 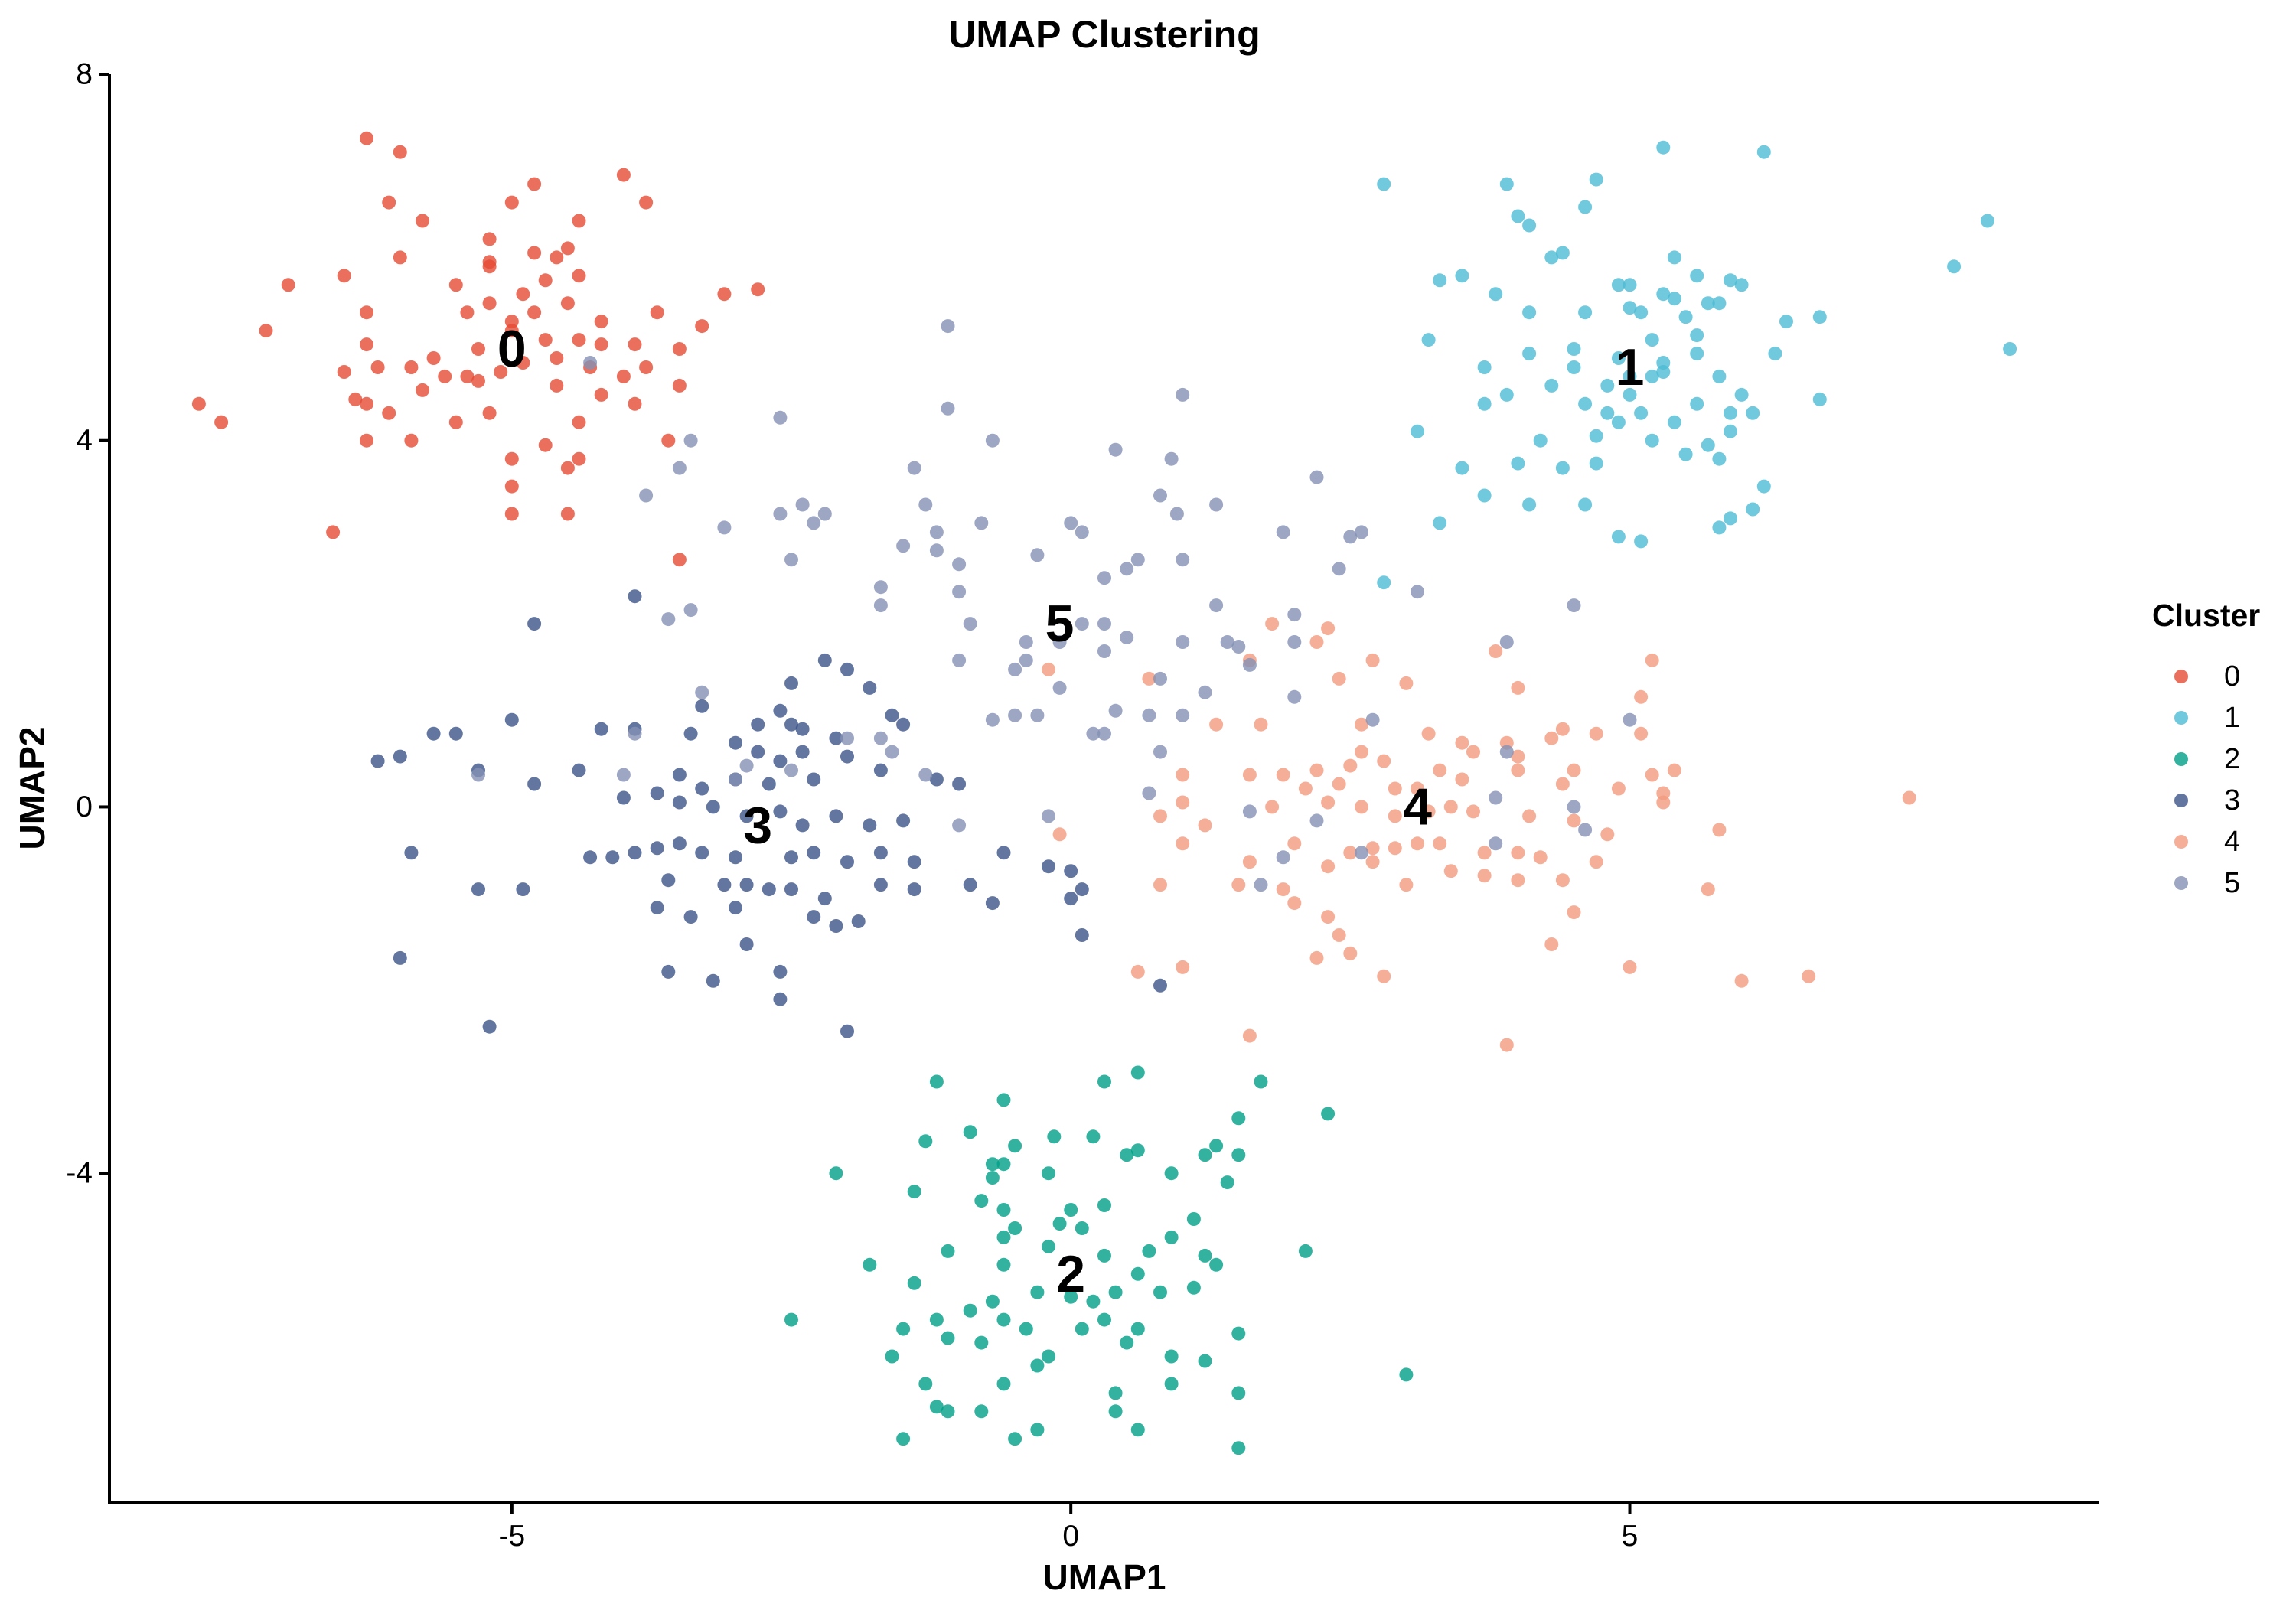 I want to click on y-axis-label: UMAP2, so click(x=32, y=787).